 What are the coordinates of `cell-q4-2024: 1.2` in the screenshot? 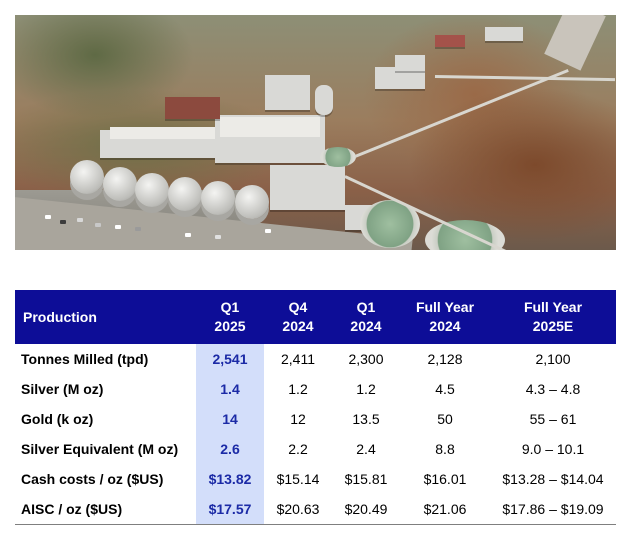 It's located at (298, 389).